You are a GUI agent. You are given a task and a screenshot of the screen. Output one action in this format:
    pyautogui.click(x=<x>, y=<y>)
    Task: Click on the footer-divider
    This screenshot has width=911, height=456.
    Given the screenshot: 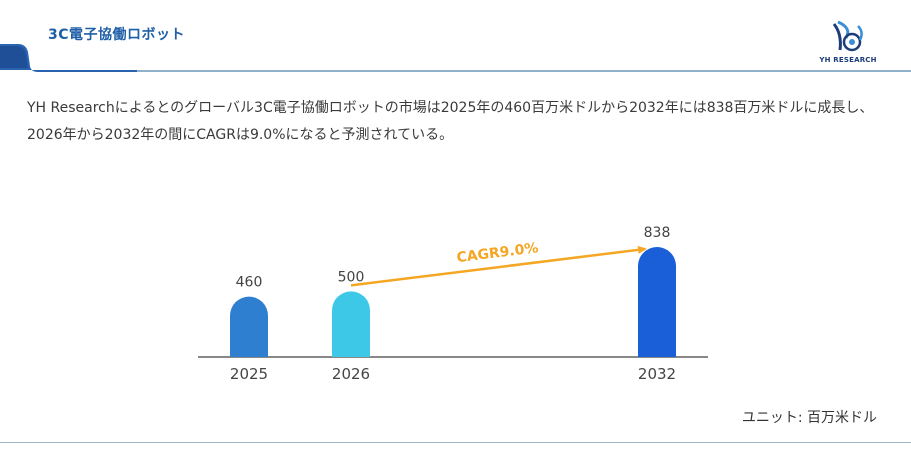 What is the action you would take?
    pyautogui.click(x=455, y=442)
    